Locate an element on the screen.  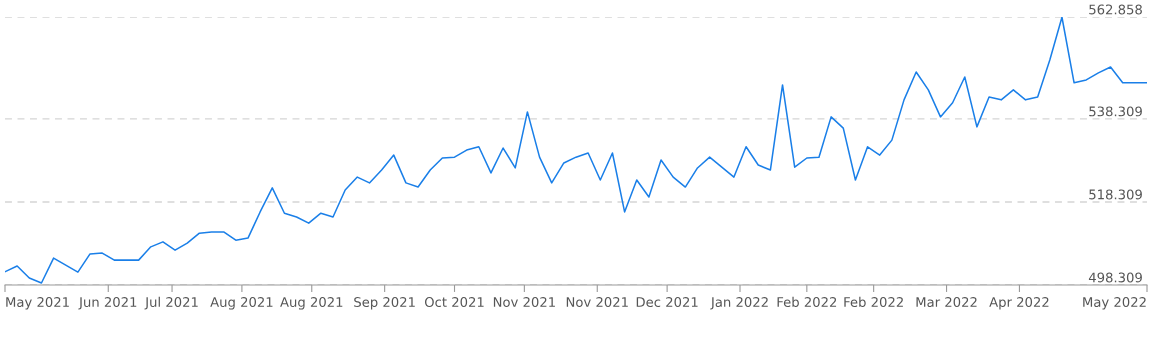
y-tick-label: 518.309 is located at coordinates (1115, 194).